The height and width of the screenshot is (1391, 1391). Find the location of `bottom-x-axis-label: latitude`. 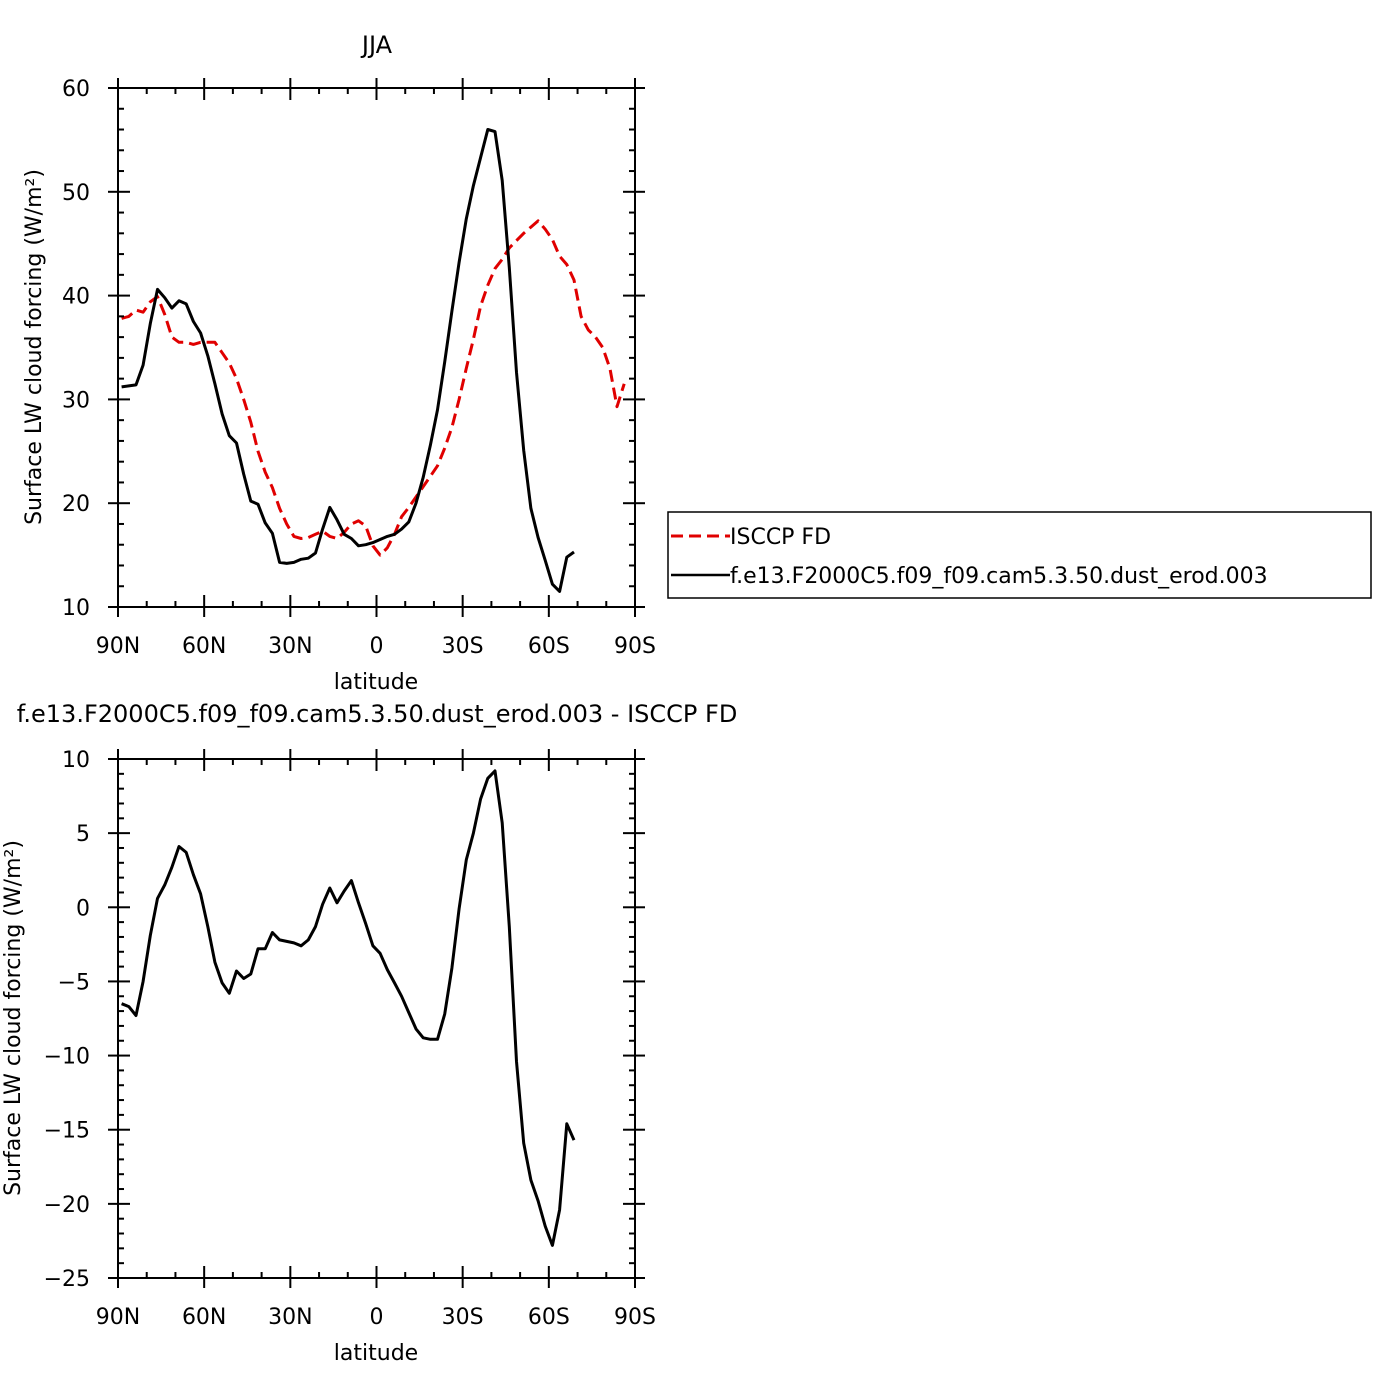

bottom-x-axis-label: latitude is located at coordinates (376, 1353).